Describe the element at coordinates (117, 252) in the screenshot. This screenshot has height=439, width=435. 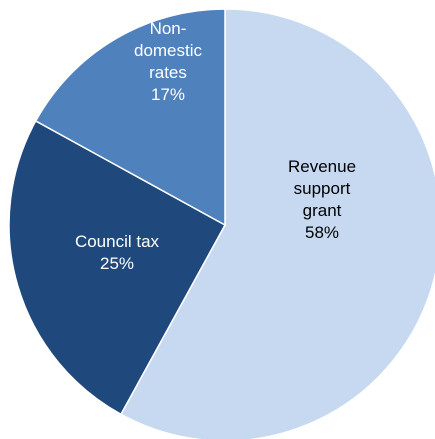
I see `pie-slice-label-1: Council tax 25%` at that location.